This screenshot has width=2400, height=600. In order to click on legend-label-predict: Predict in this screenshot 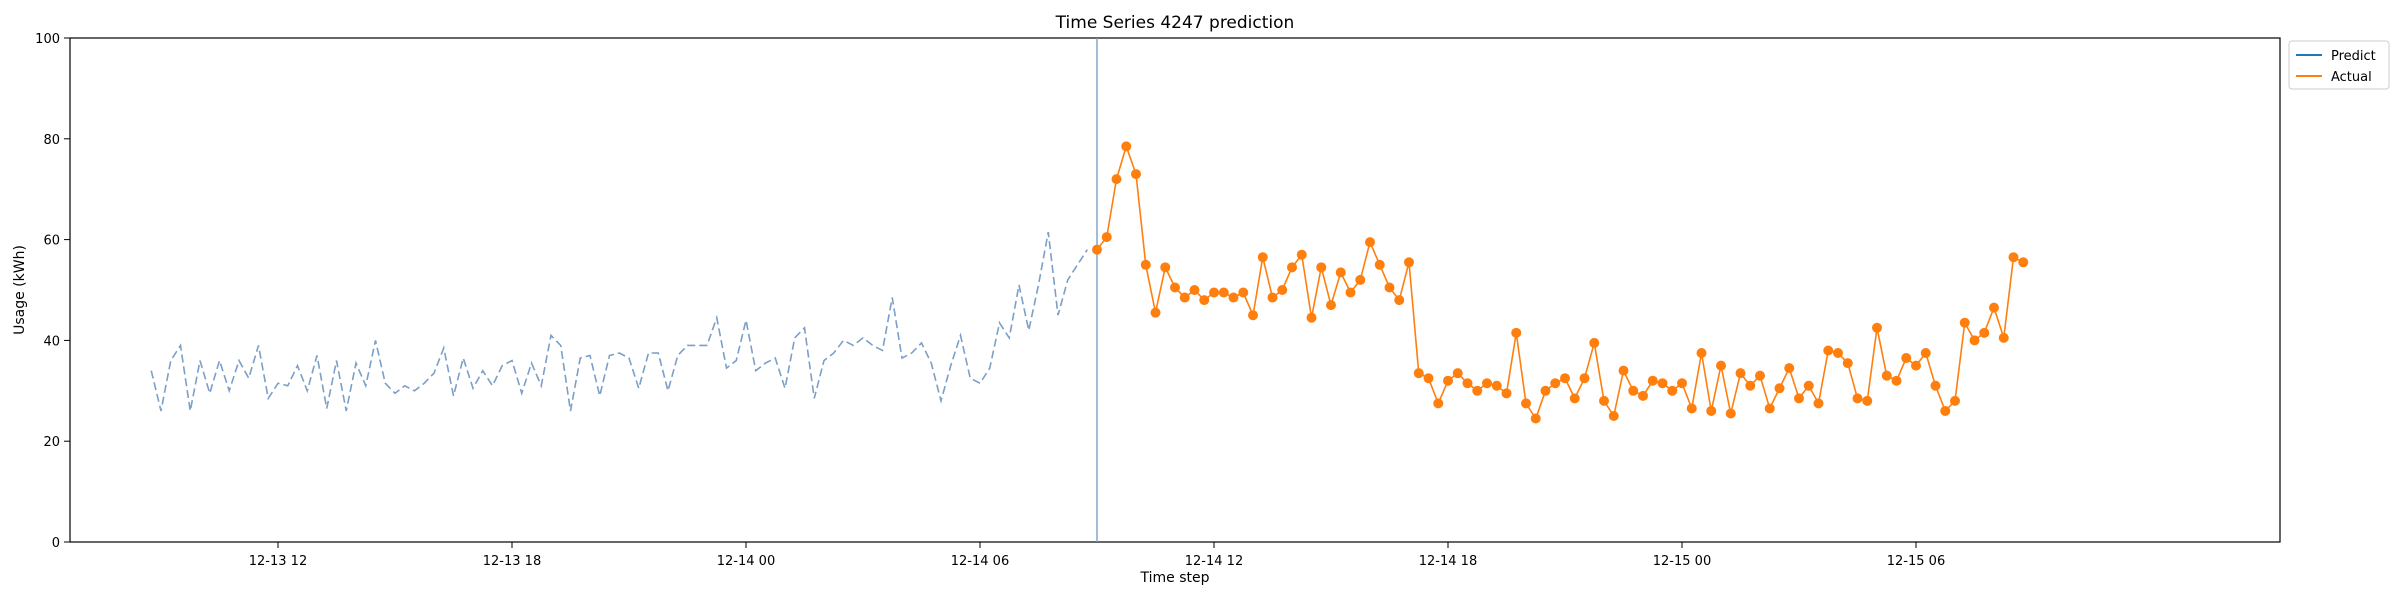, I will do `click(2353, 56)`.